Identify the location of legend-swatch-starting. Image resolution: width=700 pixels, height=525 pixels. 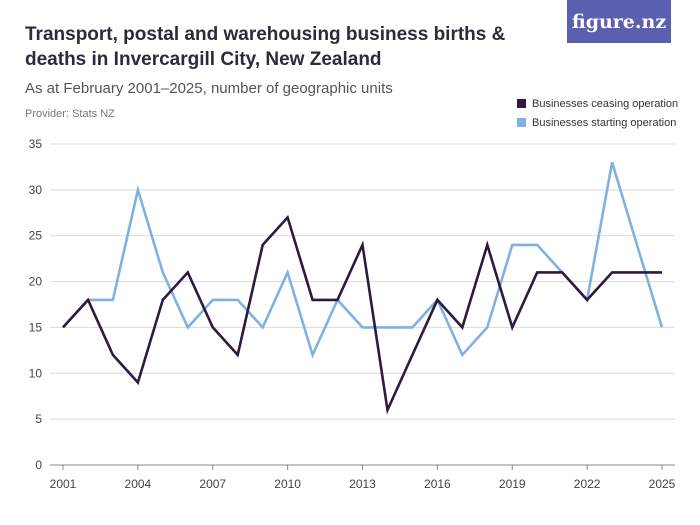
(521, 122).